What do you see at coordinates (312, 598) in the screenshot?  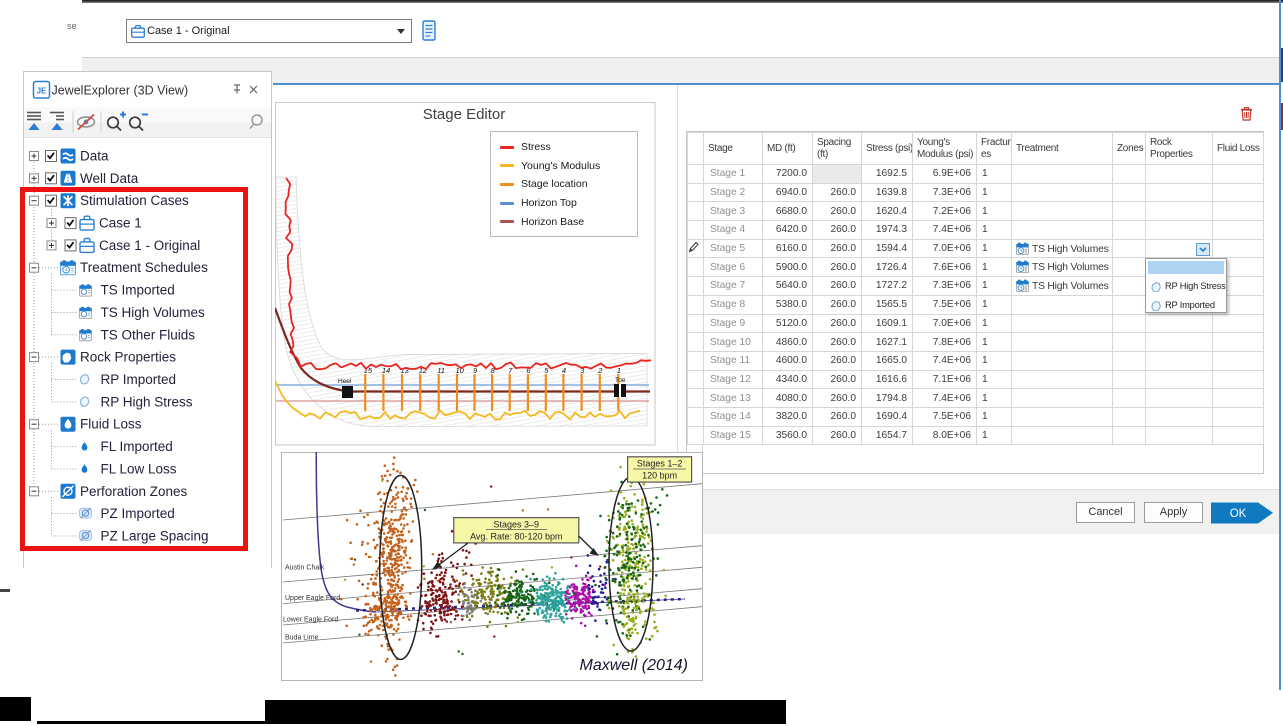 I see `svg-text: Upper Eagle Ford` at bounding box center [312, 598].